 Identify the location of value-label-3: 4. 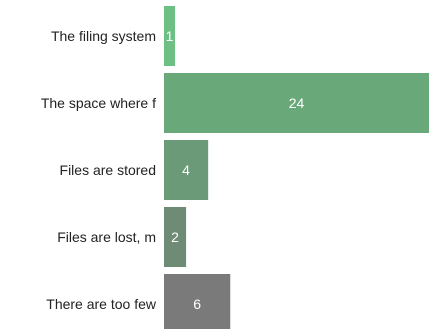
(186, 170).